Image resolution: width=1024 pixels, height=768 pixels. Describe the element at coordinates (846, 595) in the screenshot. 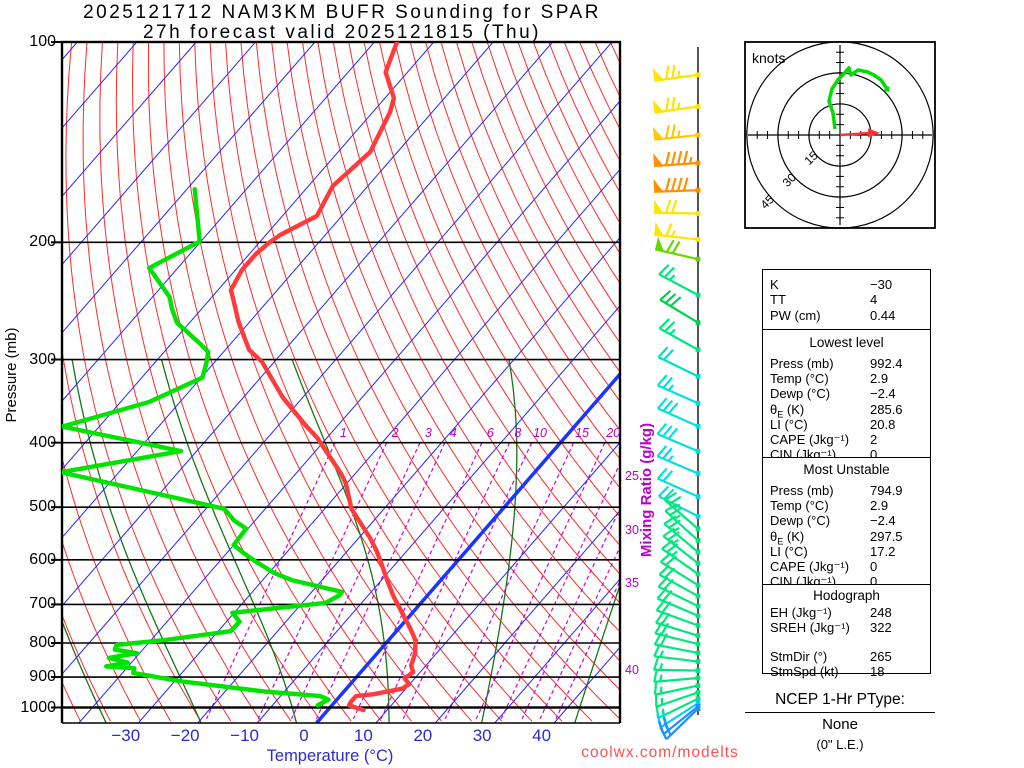

I see `stats-table-title: Hodograph` at that location.